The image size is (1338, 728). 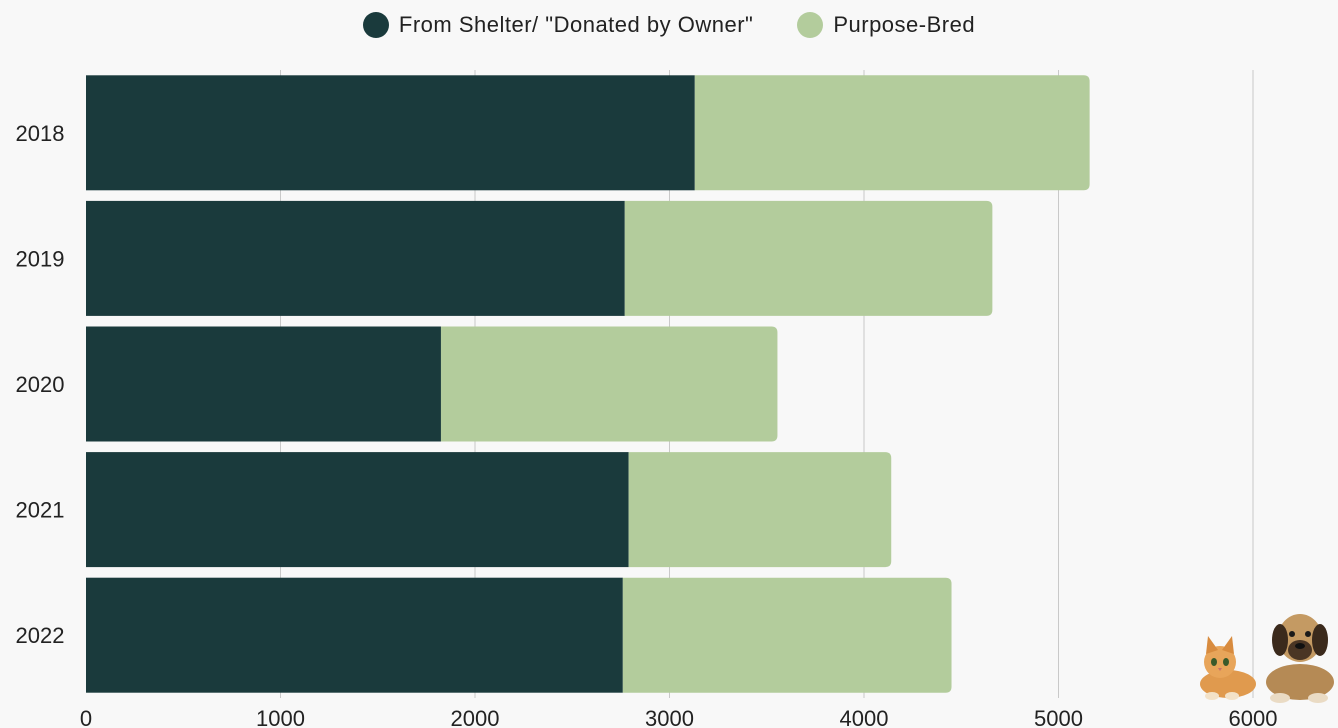 What do you see at coordinates (810, 25) in the screenshot?
I see `legend-swatch-purpose-bred` at bounding box center [810, 25].